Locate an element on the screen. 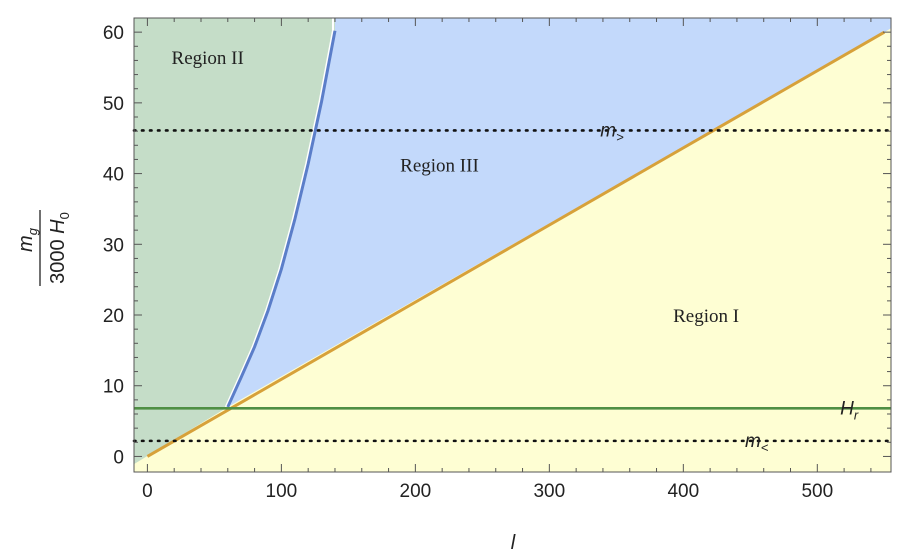 The width and height of the screenshot is (904, 559). region-label-2: Region II is located at coordinates (208, 58).